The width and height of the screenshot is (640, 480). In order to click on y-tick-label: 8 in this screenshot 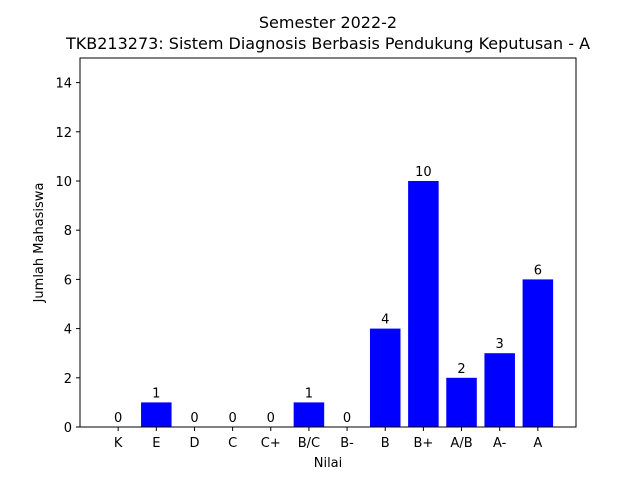, I will do `click(68, 231)`.